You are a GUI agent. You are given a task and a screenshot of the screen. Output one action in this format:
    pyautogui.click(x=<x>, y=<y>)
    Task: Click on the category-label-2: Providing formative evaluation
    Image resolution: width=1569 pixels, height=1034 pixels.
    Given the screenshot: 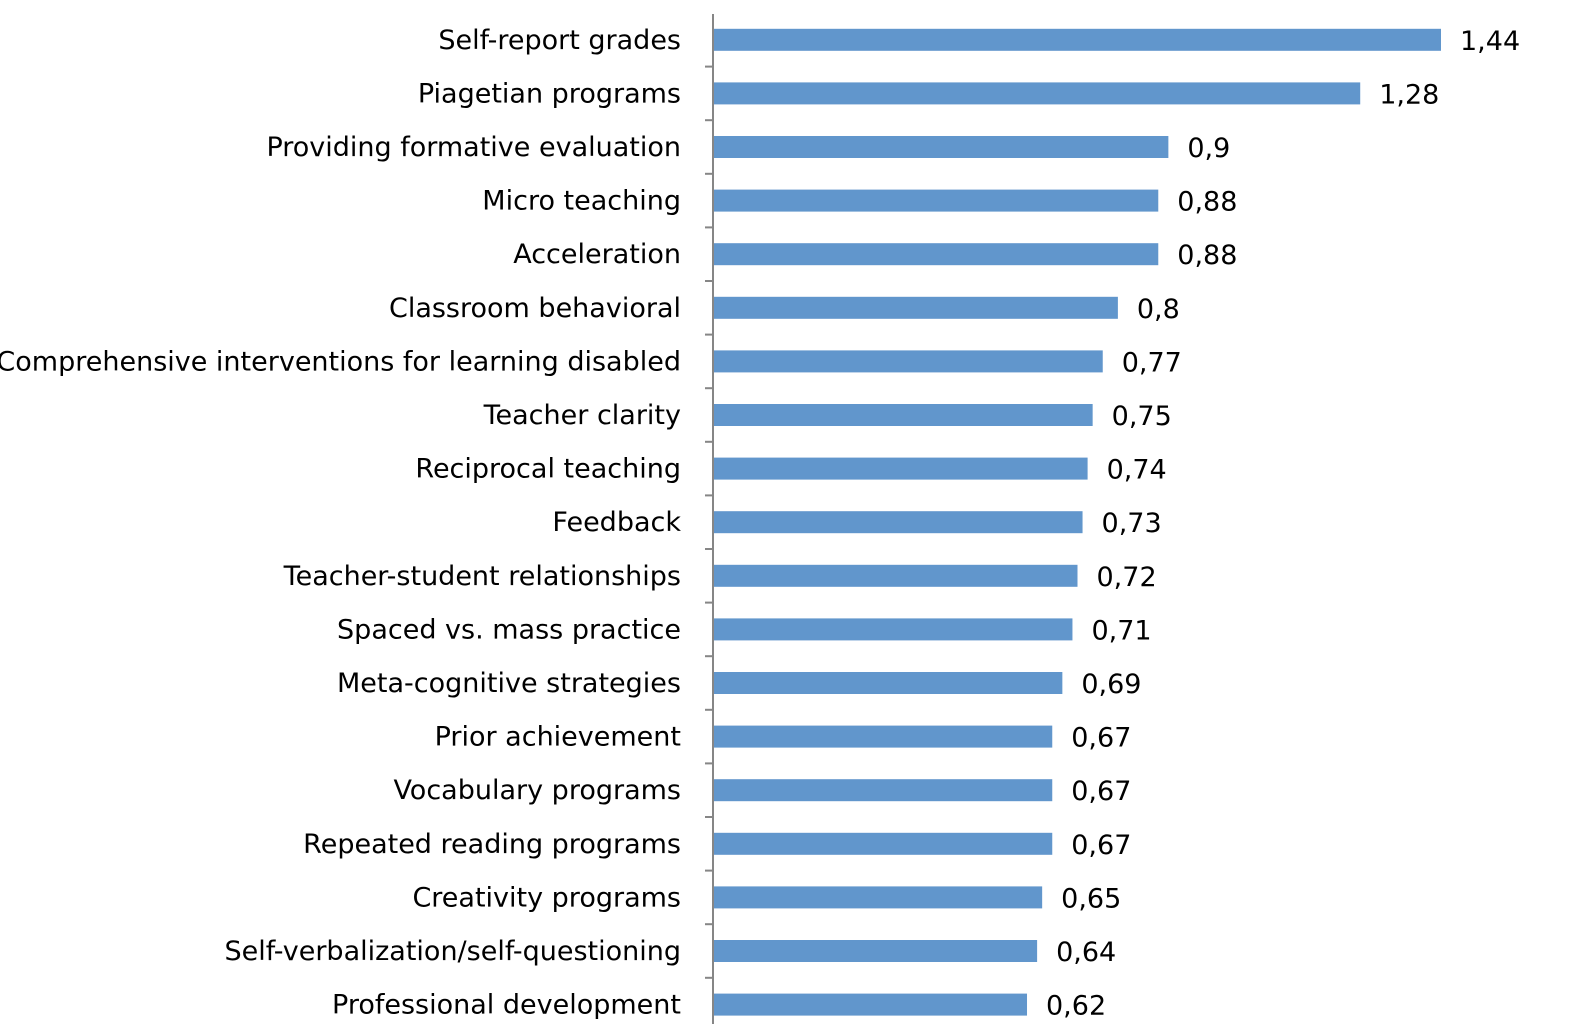 What is the action you would take?
    pyautogui.click(x=473, y=147)
    